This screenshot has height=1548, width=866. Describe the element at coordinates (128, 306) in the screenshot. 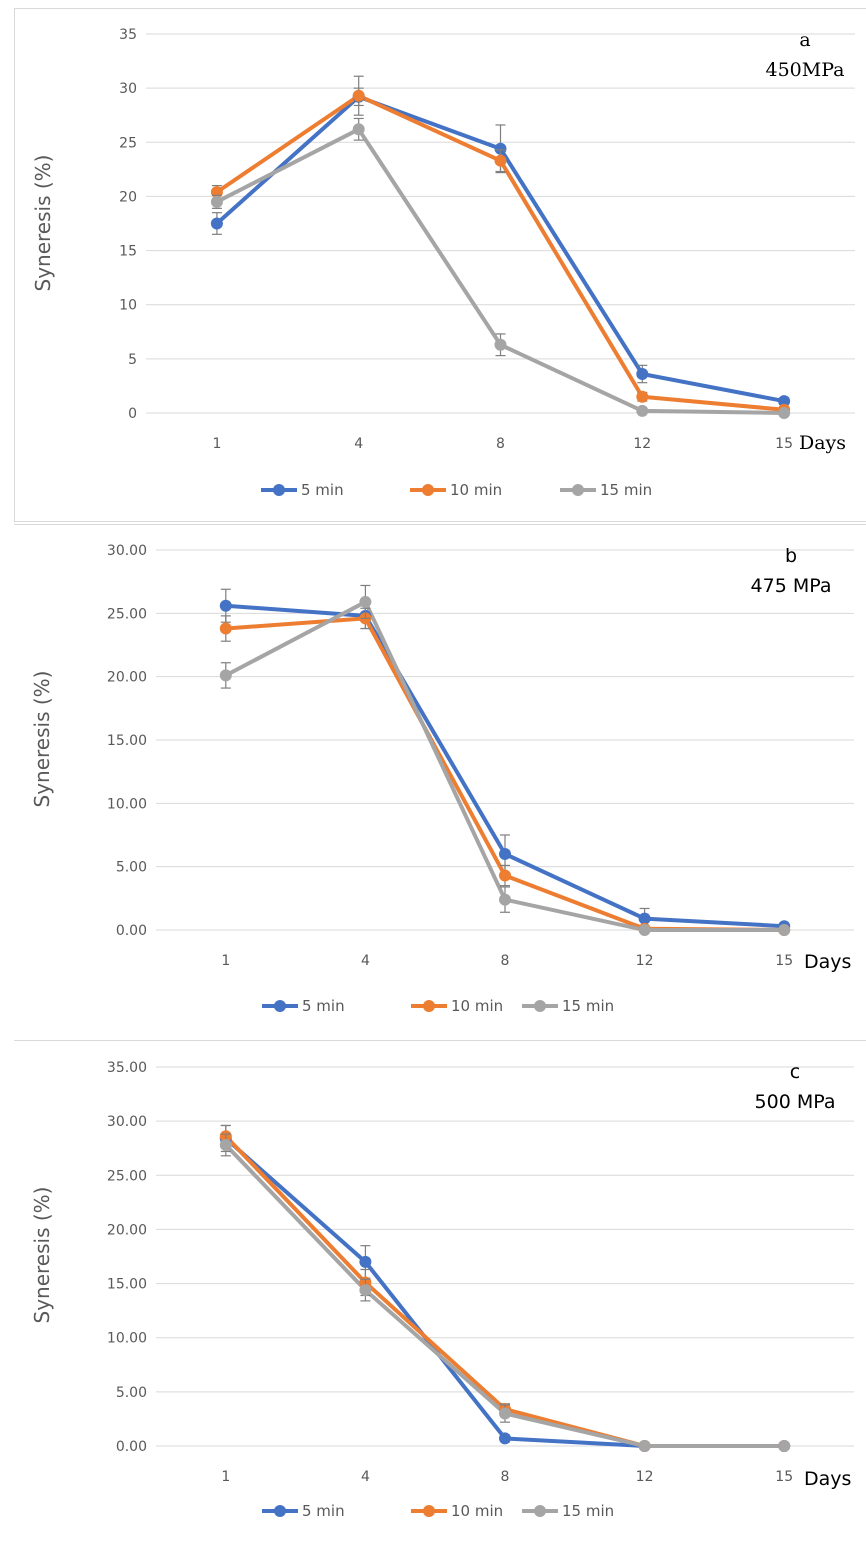

I see `y-tick-label: 10` at that location.